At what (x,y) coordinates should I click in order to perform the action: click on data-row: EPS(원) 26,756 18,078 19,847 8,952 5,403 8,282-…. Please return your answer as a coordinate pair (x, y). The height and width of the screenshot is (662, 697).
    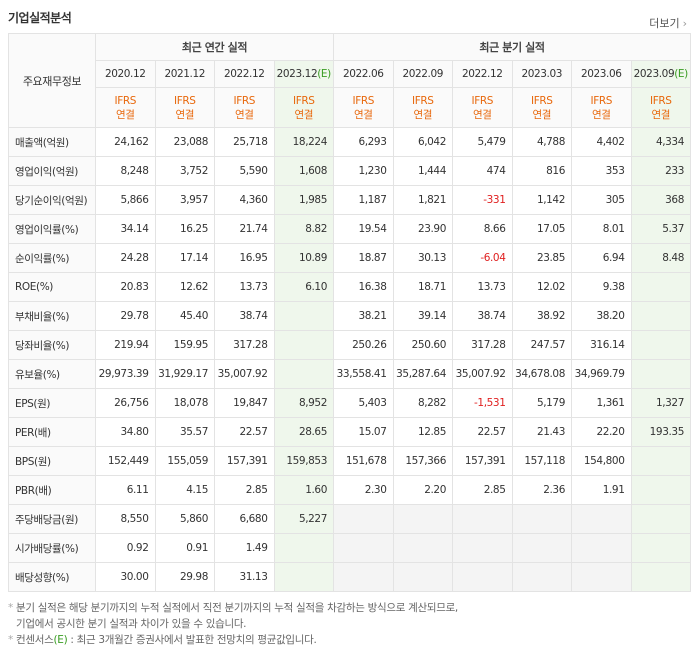
    Looking at the image, I should click on (349, 403).